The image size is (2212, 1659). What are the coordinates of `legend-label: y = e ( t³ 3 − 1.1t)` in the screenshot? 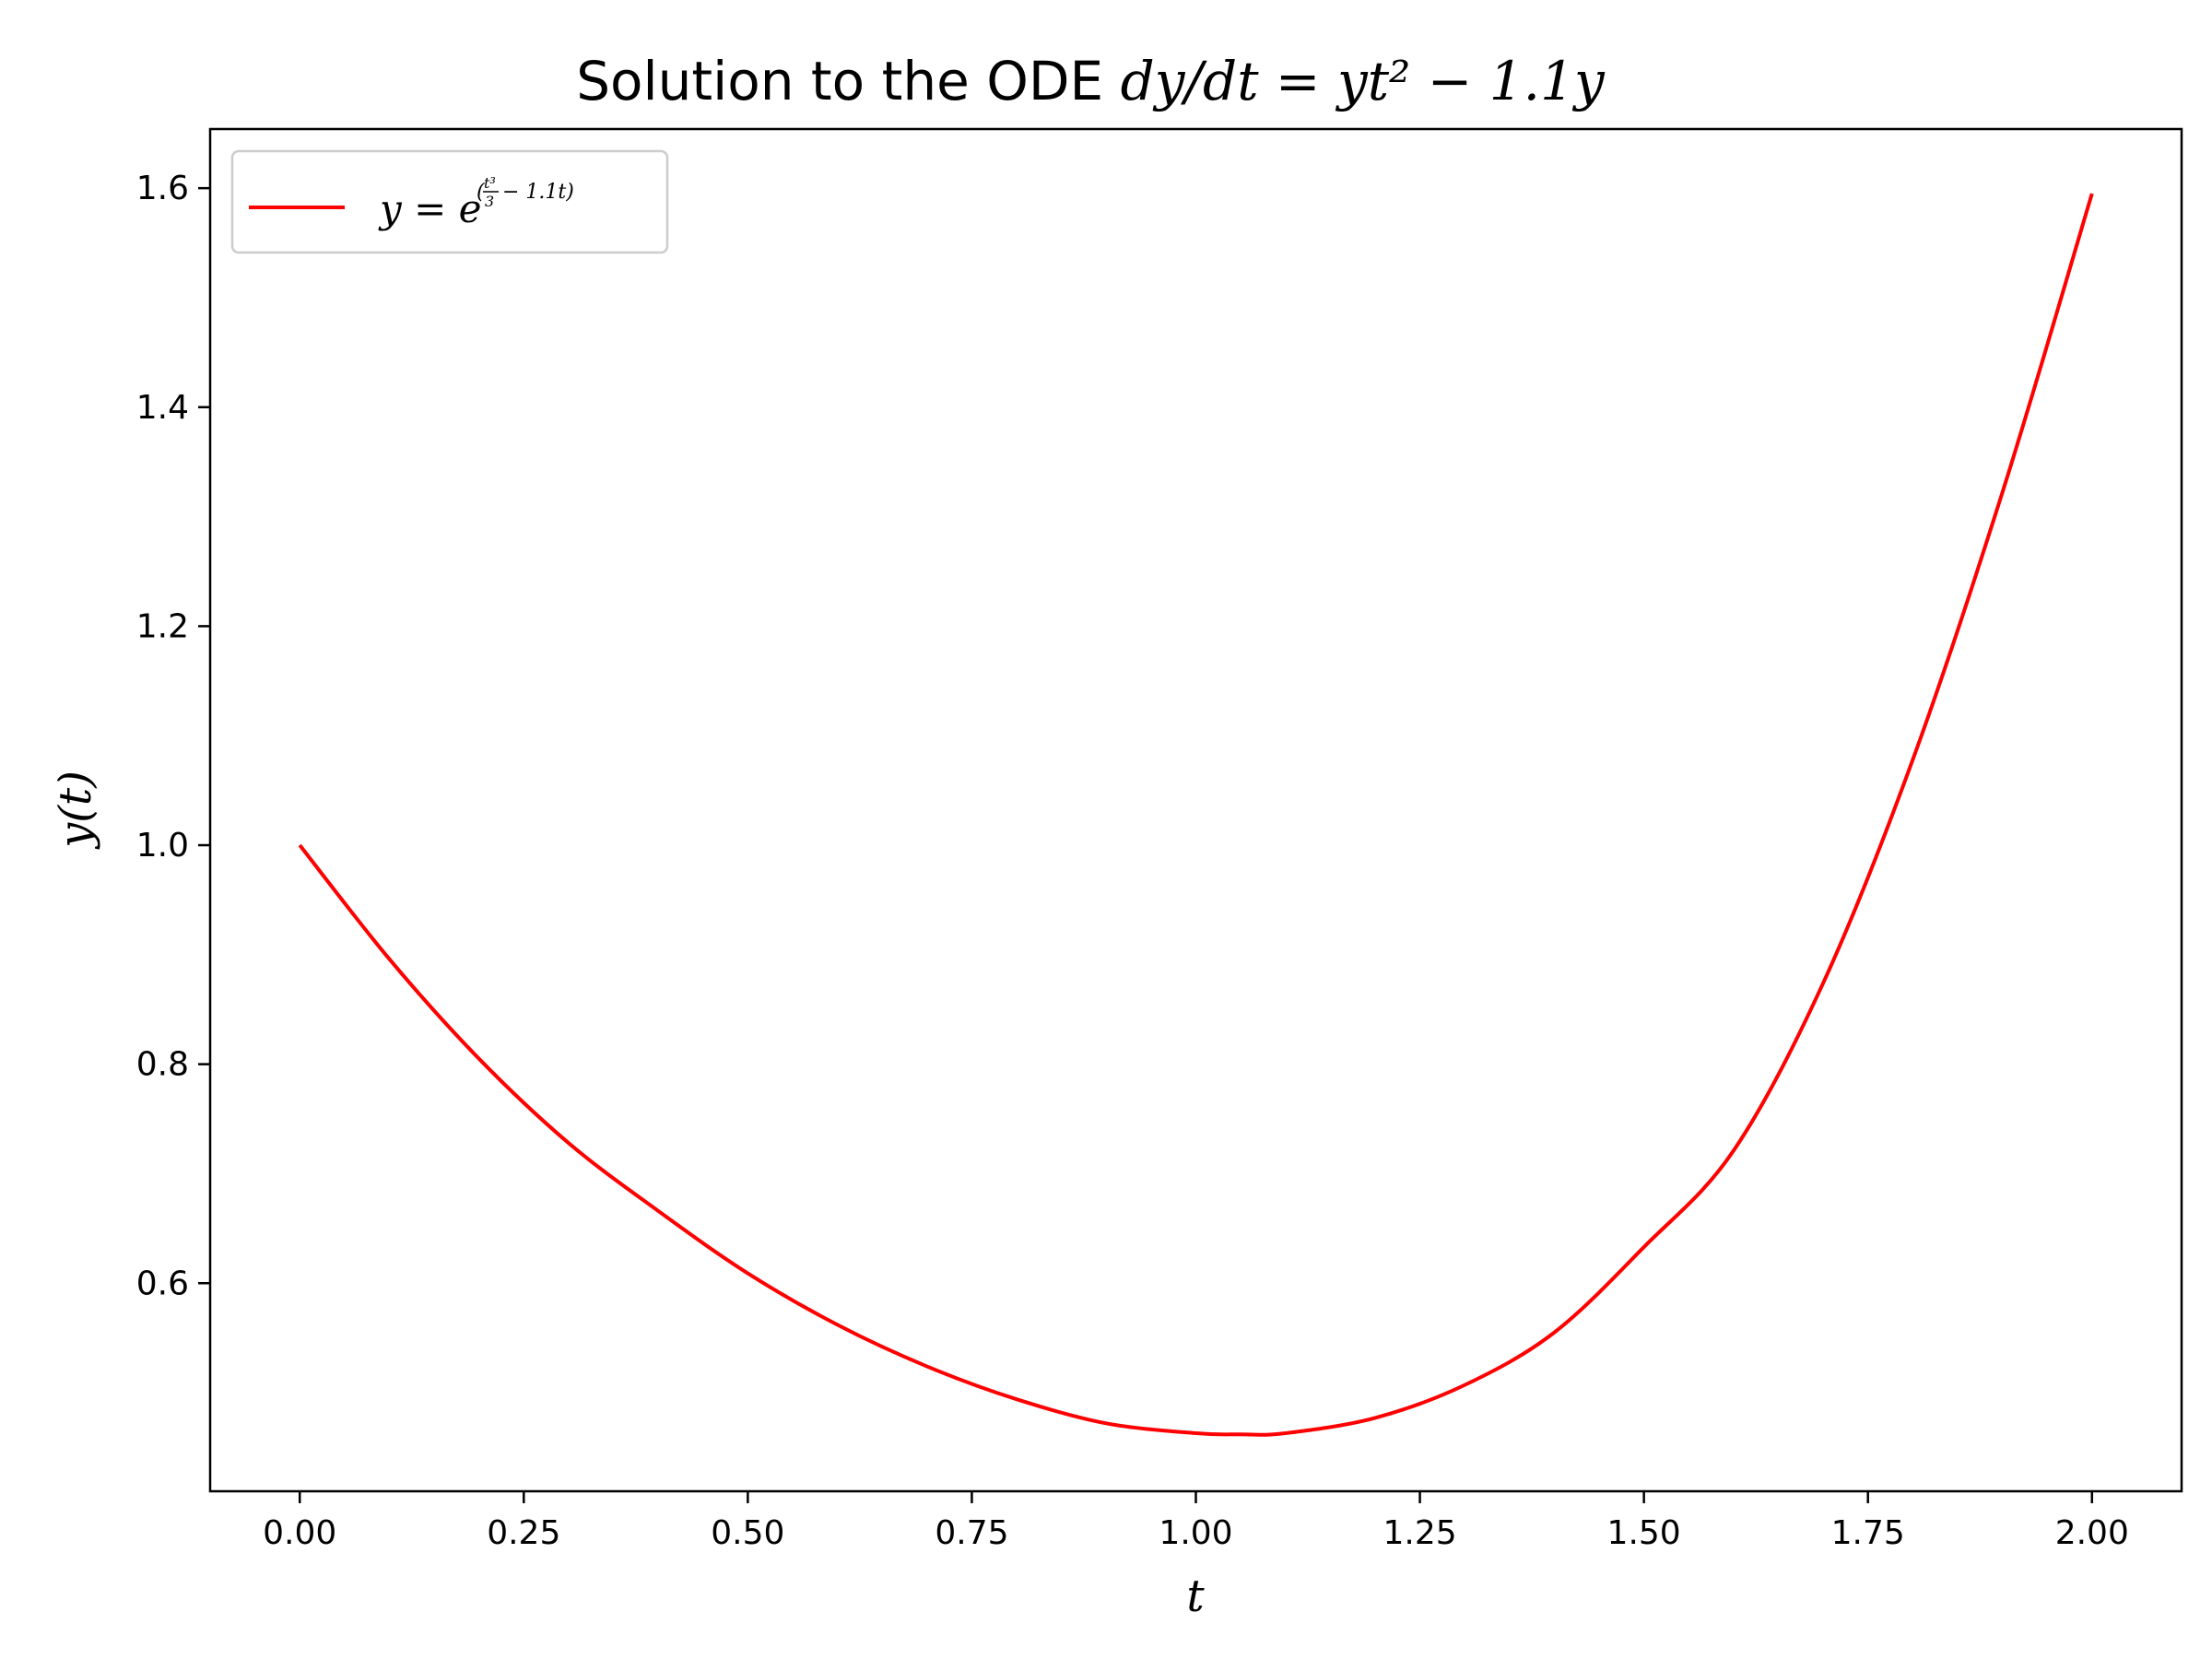 It's located at (476, 202).